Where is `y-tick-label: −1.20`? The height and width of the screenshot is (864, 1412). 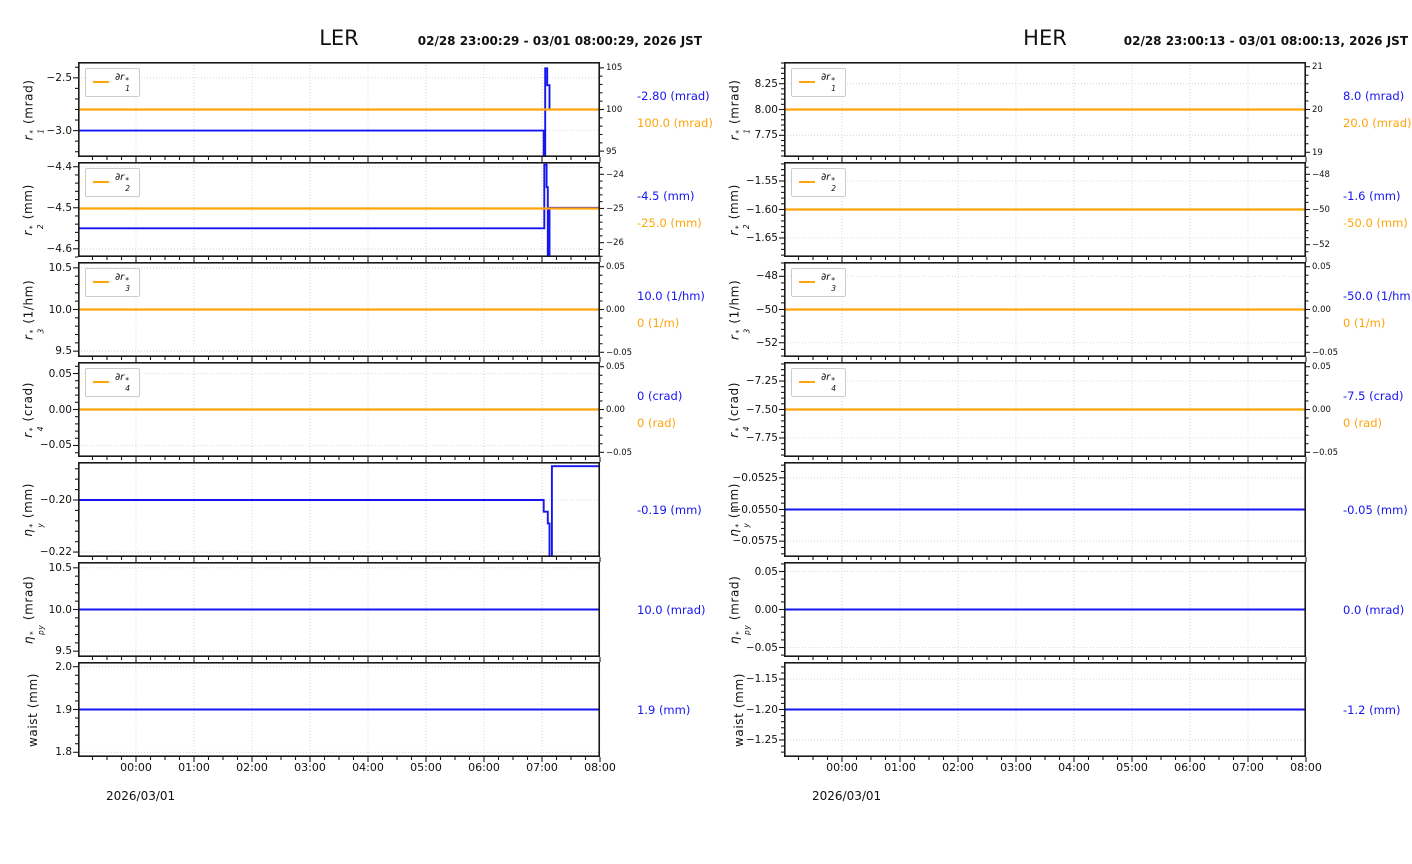
y-tick-label: −1.20 is located at coordinates (761, 709).